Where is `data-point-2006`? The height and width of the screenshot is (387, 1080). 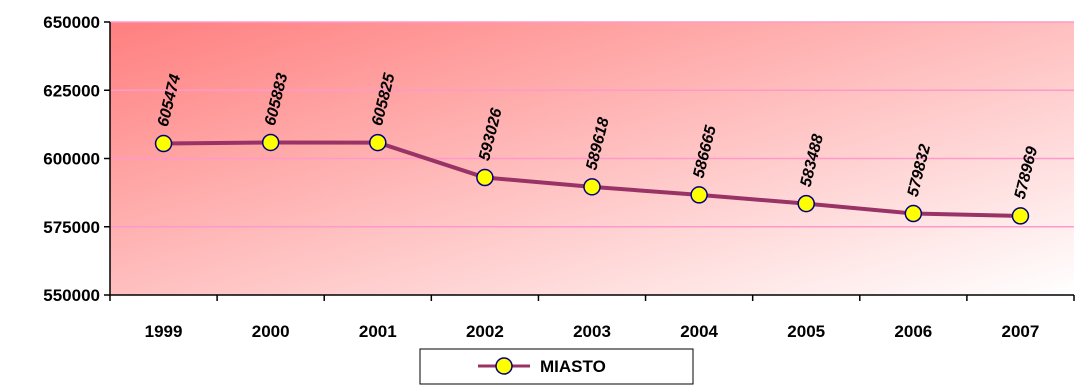 data-point-2006 is located at coordinates (913, 213).